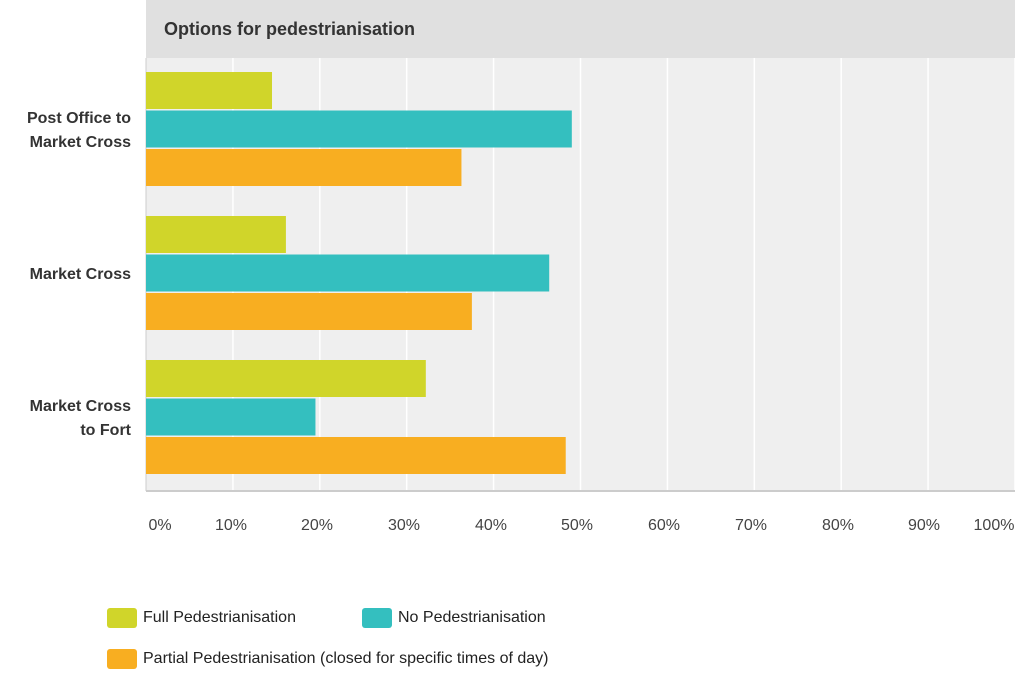 Image resolution: width=1015 pixels, height=674 pixels. I want to click on legend-item-no: No Pedestrianisation, so click(454, 618).